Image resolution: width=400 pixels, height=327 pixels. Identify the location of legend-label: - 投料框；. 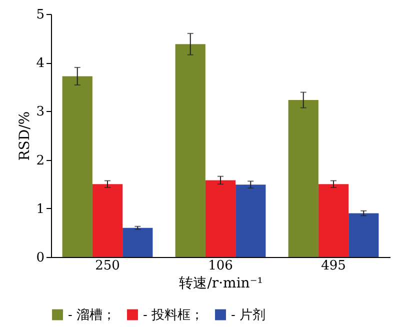
(173, 315).